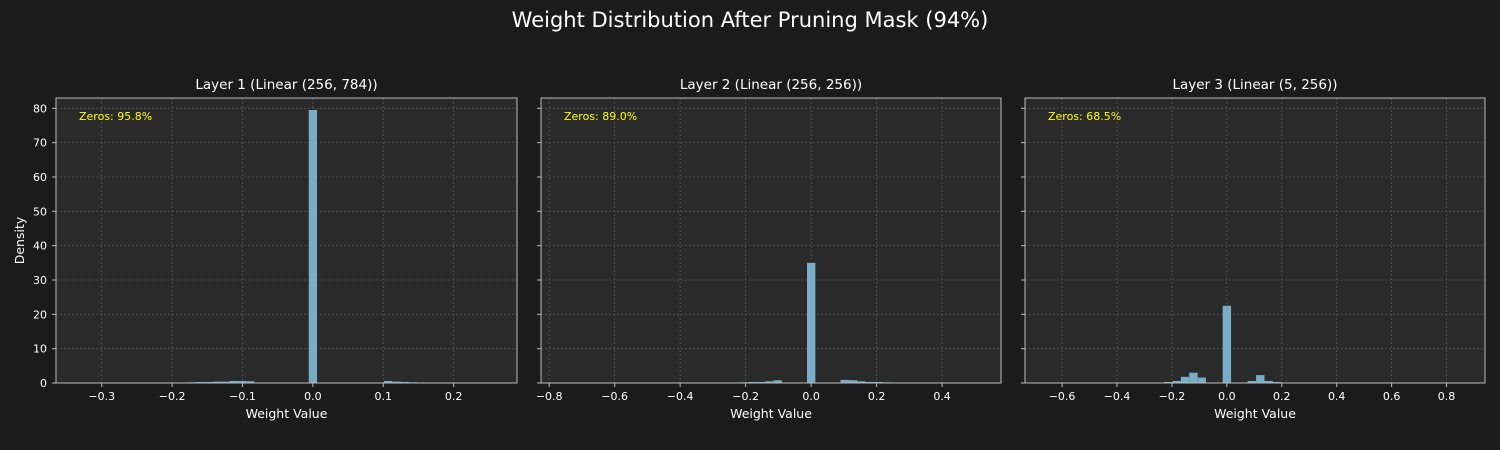  What do you see at coordinates (43, 383) in the screenshot?
I see `y-tick-label: 0` at bounding box center [43, 383].